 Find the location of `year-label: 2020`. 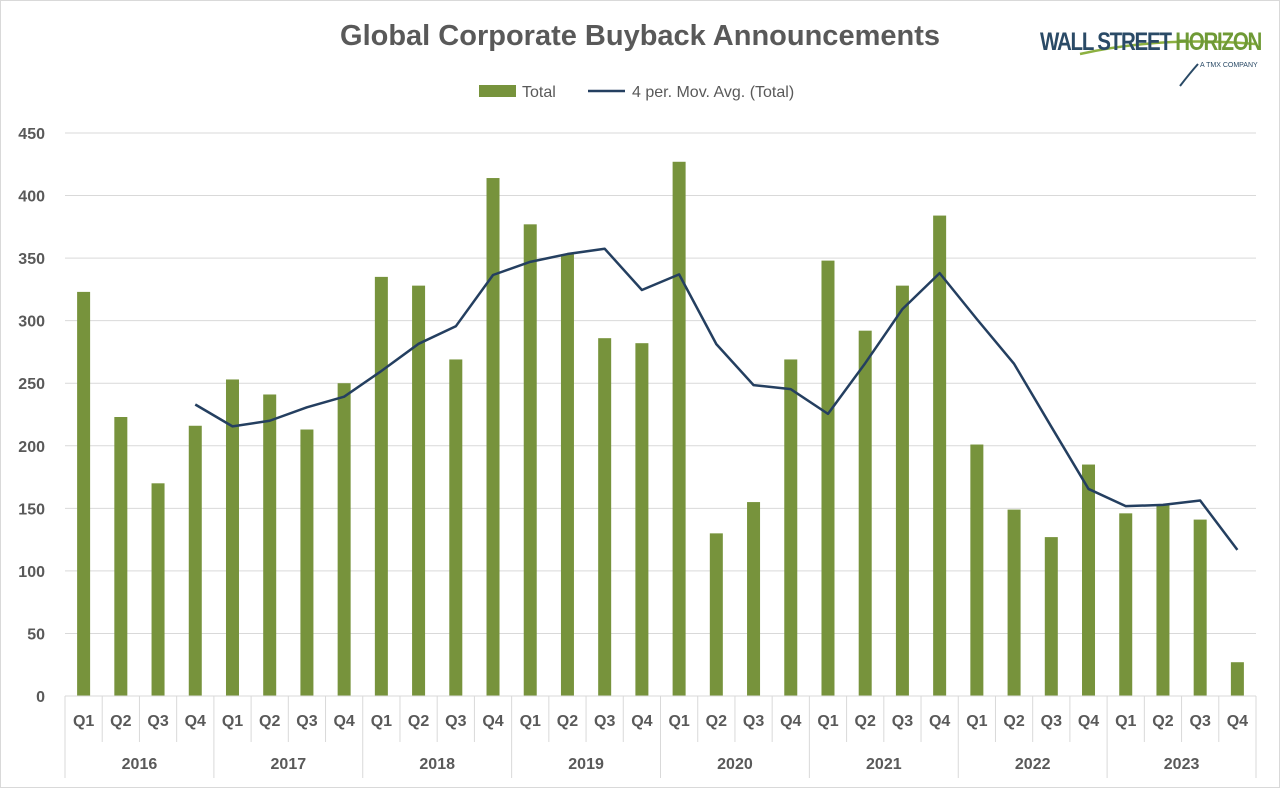

year-label: 2020 is located at coordinates (735, 764).